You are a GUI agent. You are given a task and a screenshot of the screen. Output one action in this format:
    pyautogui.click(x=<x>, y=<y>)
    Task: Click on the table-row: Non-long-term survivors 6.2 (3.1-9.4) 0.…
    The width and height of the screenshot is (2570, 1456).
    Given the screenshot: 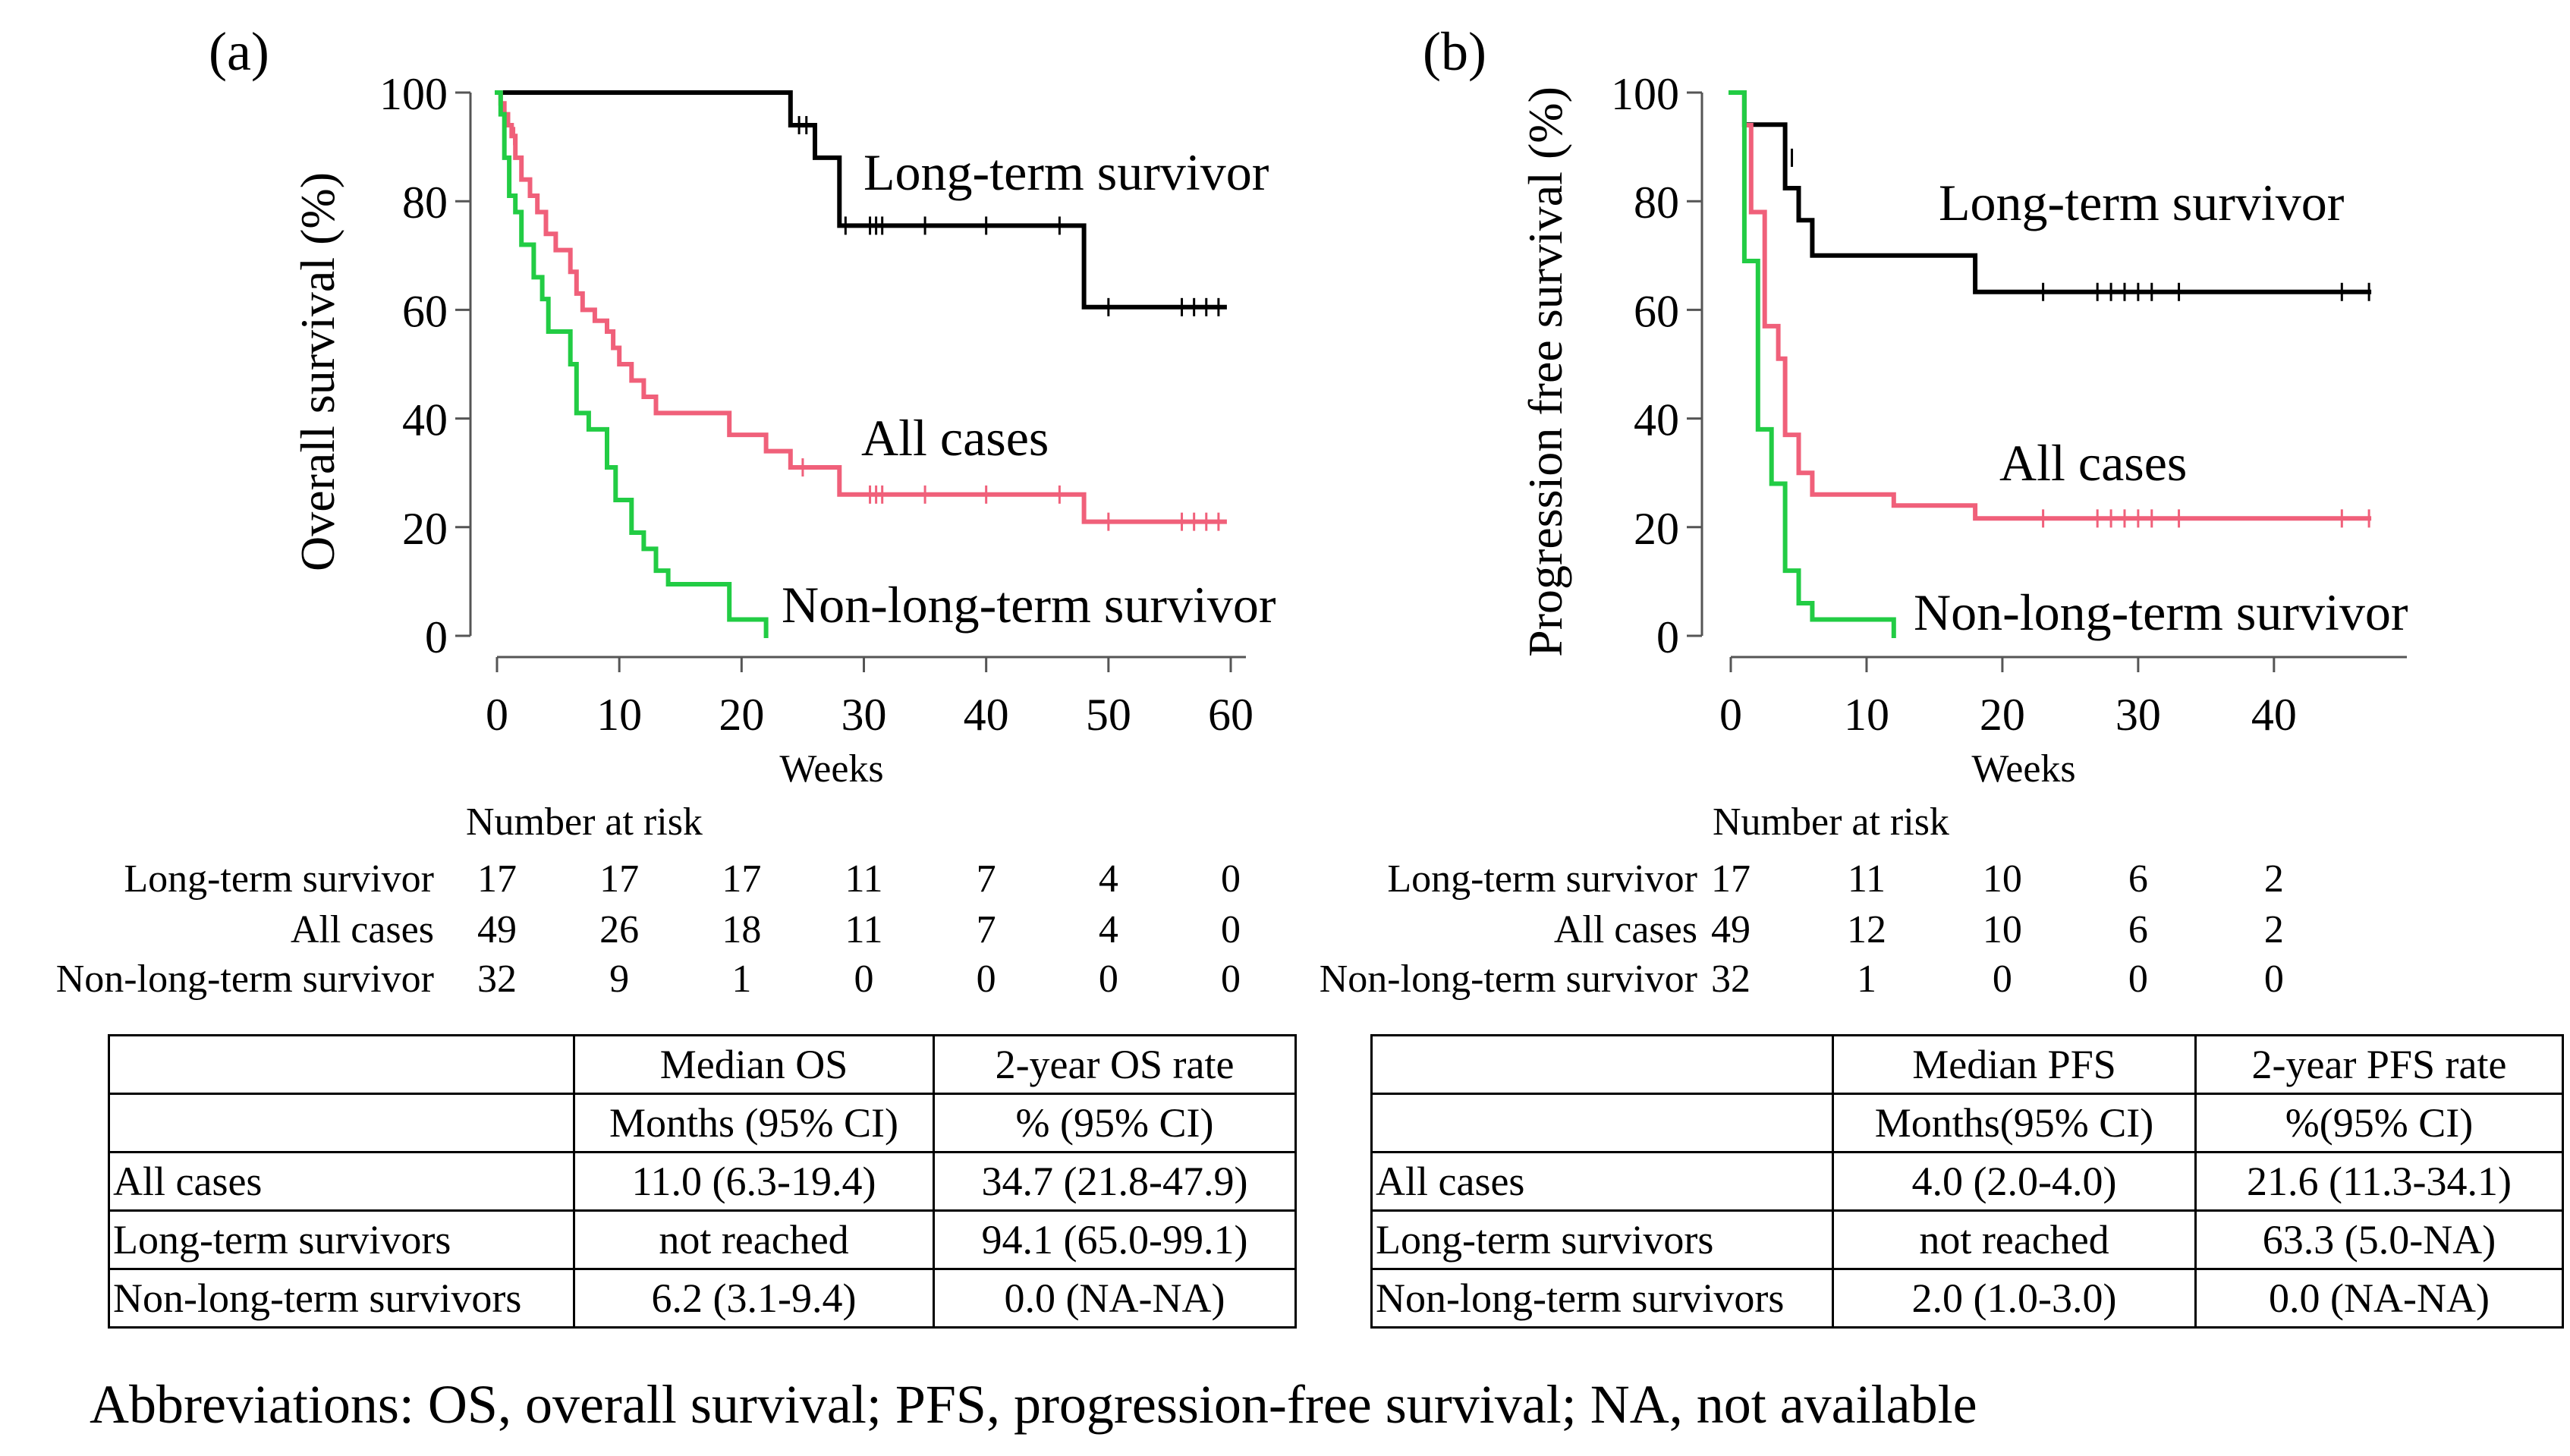 What is the action you would take?
    pyautogui.click(x=702, y=1298)
    